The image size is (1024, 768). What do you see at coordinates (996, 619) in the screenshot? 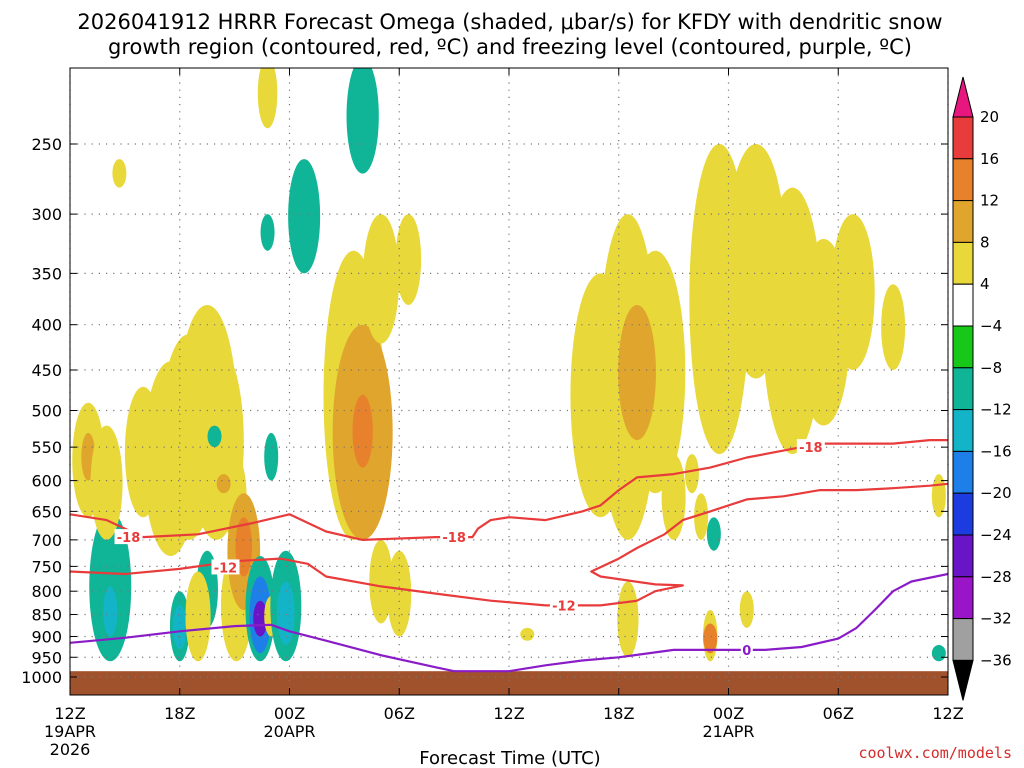
I see `colorbar-label-12: −32` at bounding box center [996, 619].